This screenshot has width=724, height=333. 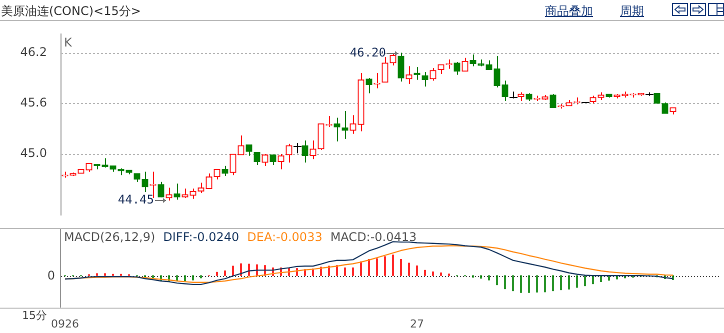 I want to click on series-label: DEA:-0.0033, so click(x=284, y=237).